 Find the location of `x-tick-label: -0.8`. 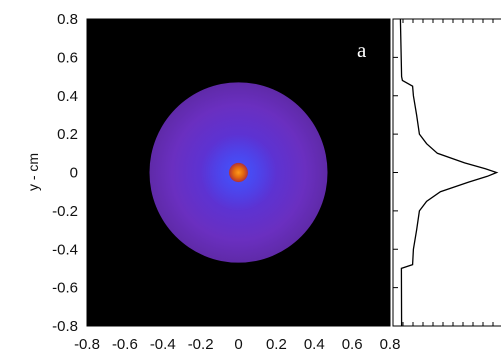

x-tick-label: -0.8 is located at coordinates (87, 344).